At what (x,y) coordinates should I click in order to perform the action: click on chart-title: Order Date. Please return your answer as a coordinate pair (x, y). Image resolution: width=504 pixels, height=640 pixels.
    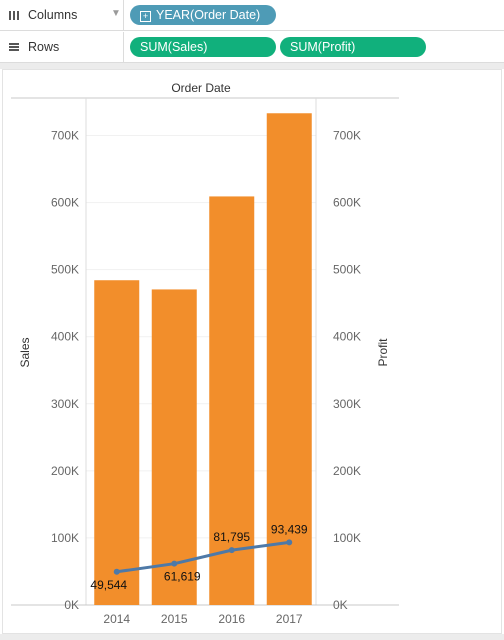
    Looking at the image, I should click on (201, 88).